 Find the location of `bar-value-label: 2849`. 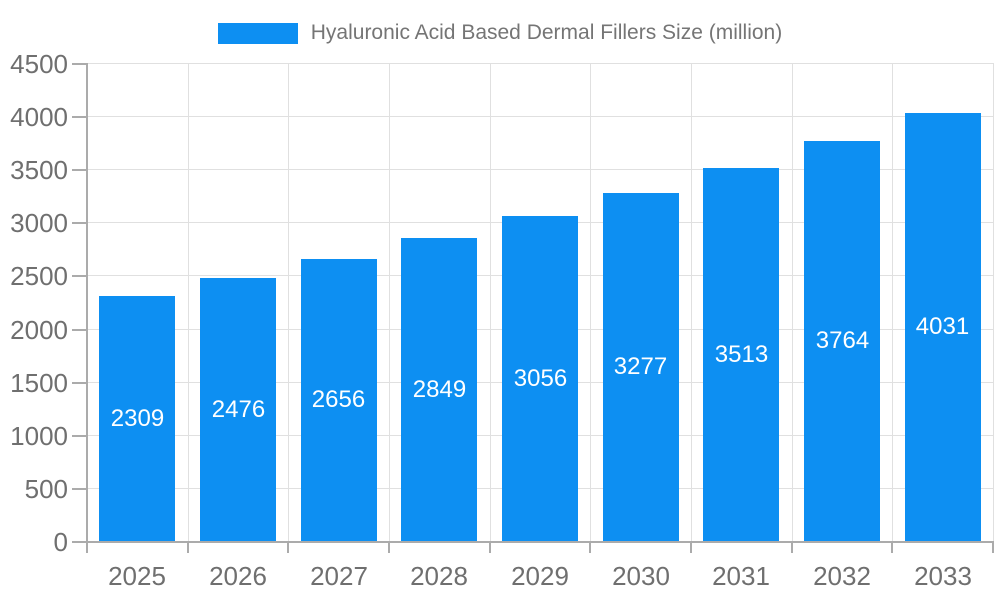

bar-value-label: 2849 is located at coordinates (439, 389).